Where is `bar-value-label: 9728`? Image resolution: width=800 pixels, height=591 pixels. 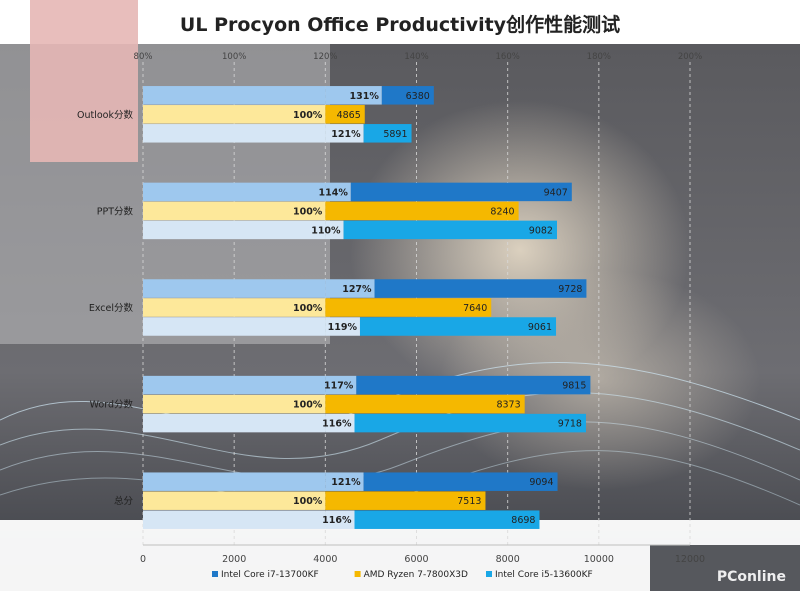 bar-value-label: 9728 is located at coordinates (570, 289).